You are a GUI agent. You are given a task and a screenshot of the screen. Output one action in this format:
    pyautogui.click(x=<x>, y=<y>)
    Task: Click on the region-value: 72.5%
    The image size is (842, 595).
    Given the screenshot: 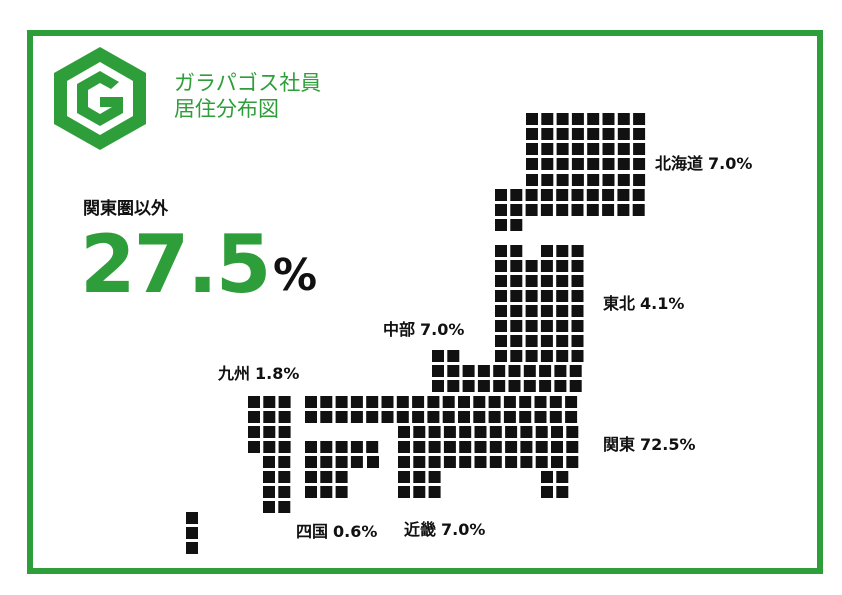 What is the action you would take?
    pyautogui.click(x=668, y=444)
    